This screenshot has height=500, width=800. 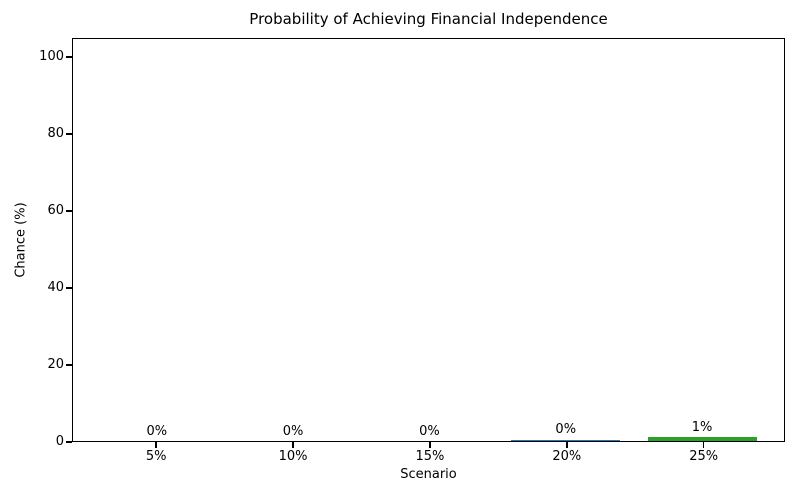 I want to click on y-tick-label: 0, so click(x=59, y=441).